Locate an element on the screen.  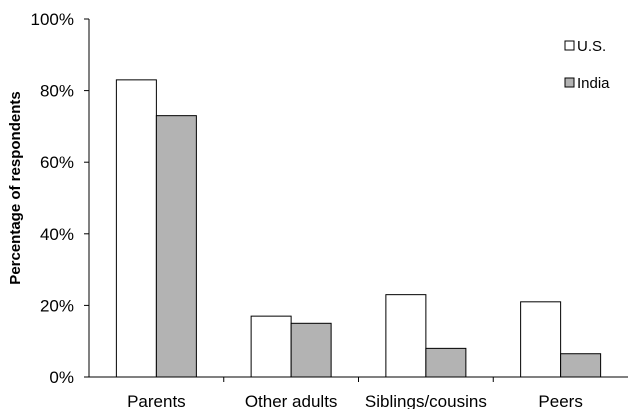
legend-label: U.S. is located at coordinates (591, 46).